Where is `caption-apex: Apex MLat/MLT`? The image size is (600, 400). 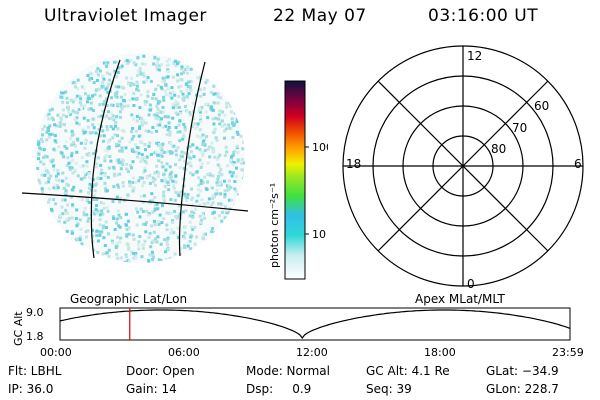 caption-apex: Apex MLat/MLT is located at coordinates (460, 299).